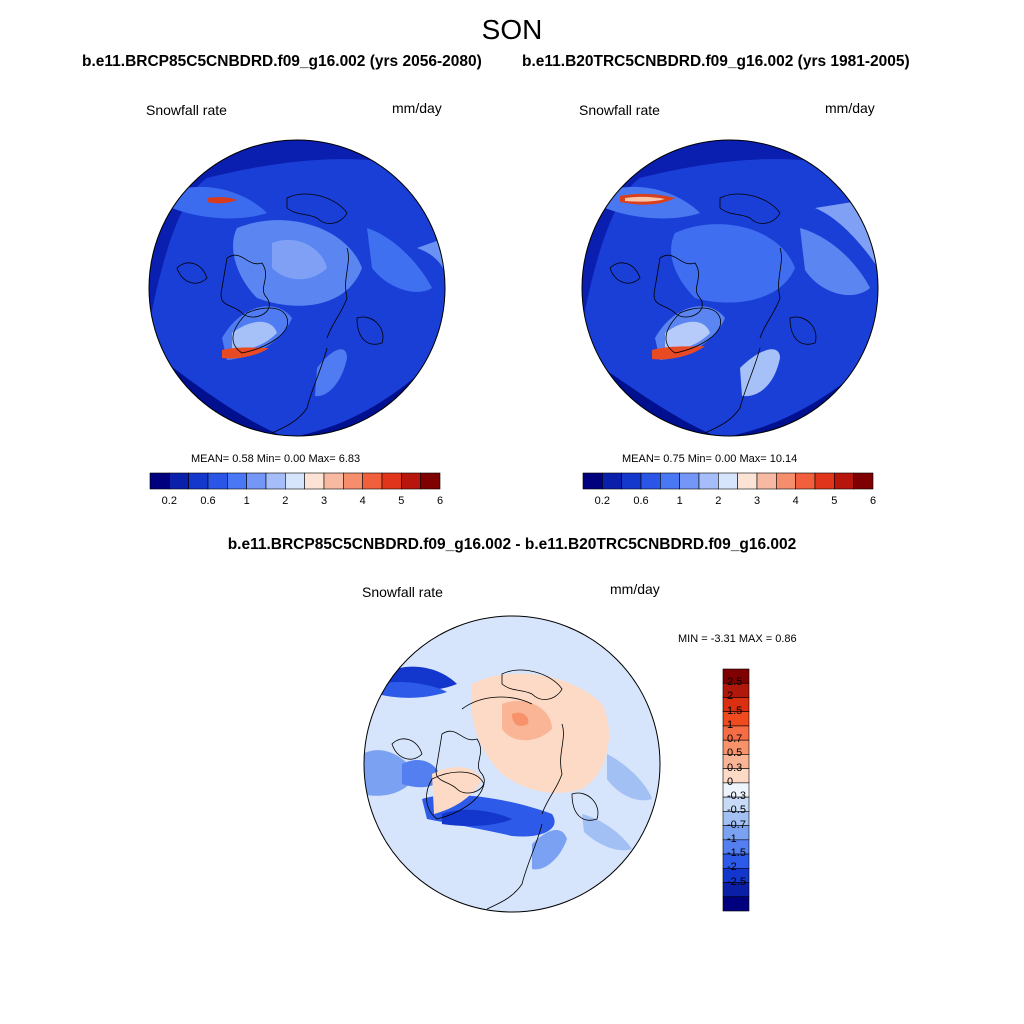 This screenshot has height=1024, width=1024. Describe the element at coordinates (736, 853) in the screenshot. I see `colorbar-tick-label: -1.5` at that location.